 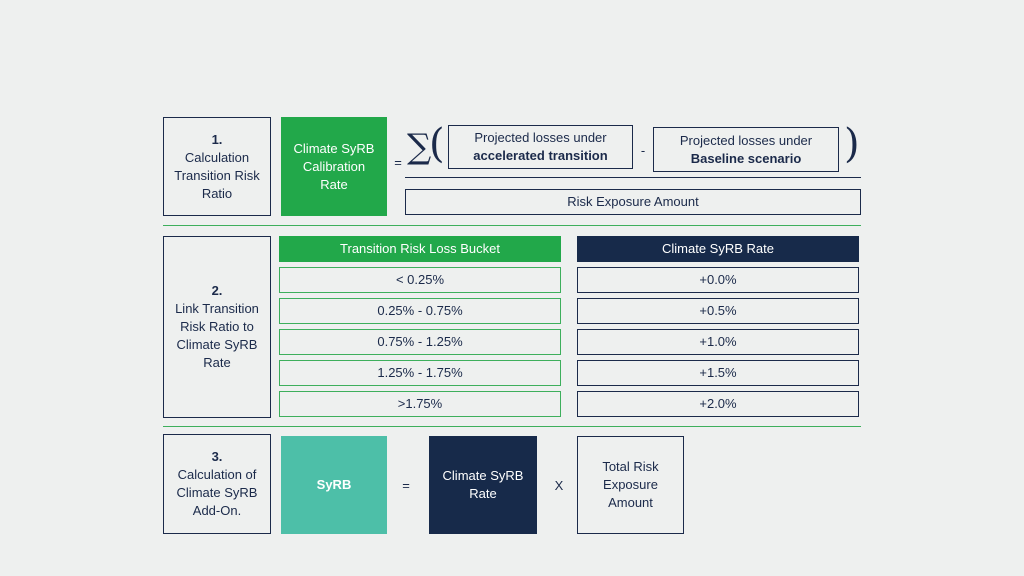 I want to click on step1-equals: =, so click(x=398, y=162).